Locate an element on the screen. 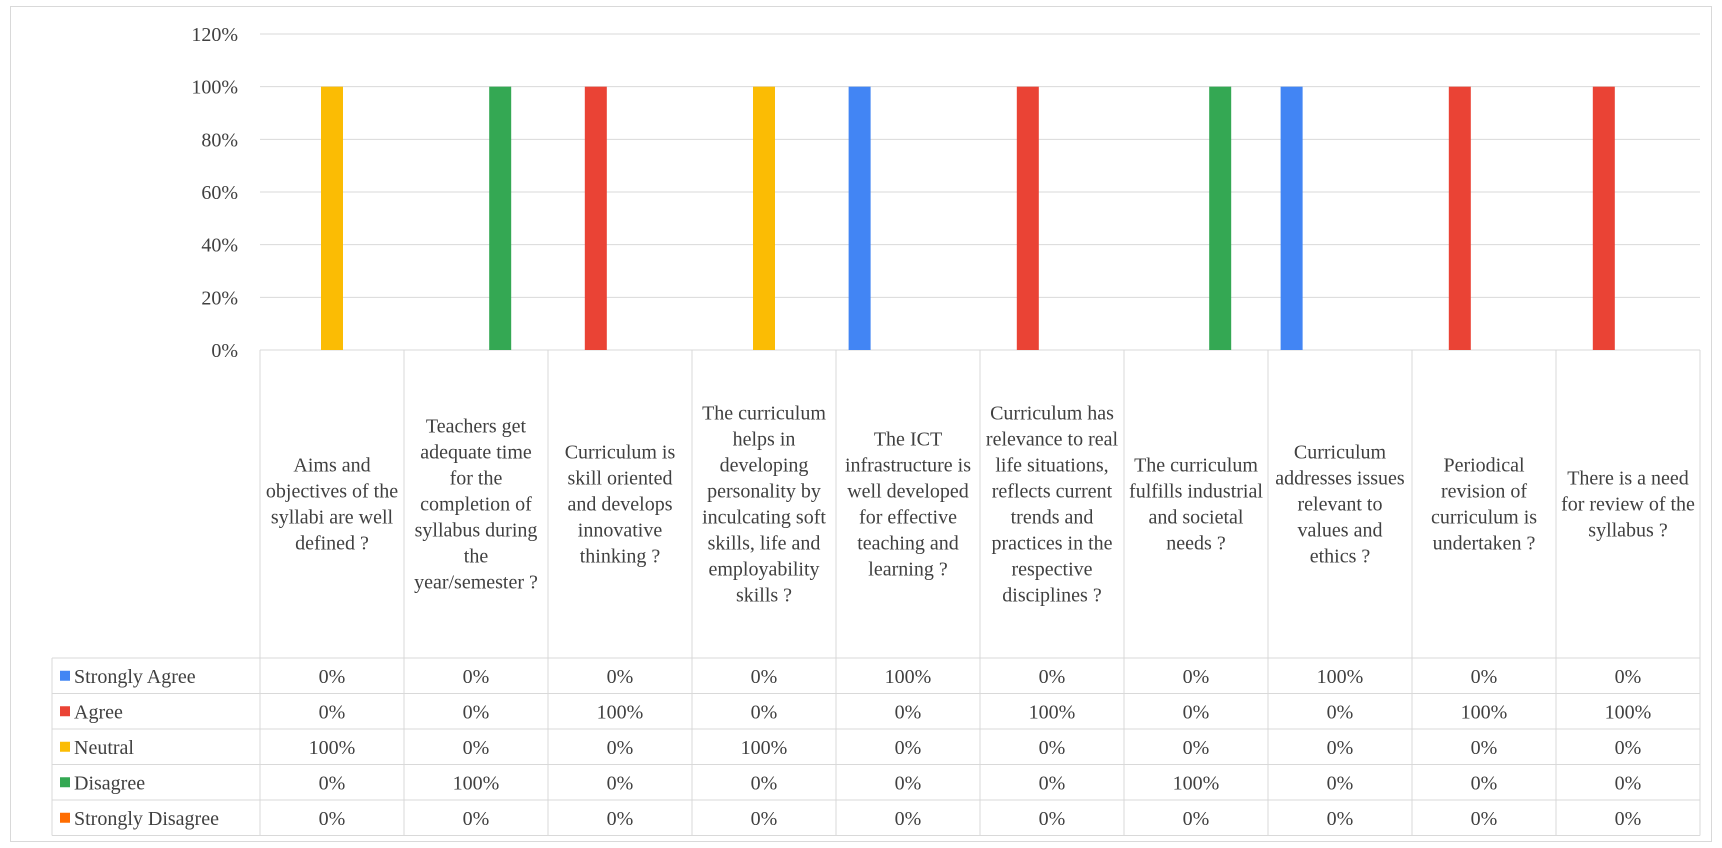 The image size is (1722, 848). category-label-line: employability is located at coordinates (763, 570).